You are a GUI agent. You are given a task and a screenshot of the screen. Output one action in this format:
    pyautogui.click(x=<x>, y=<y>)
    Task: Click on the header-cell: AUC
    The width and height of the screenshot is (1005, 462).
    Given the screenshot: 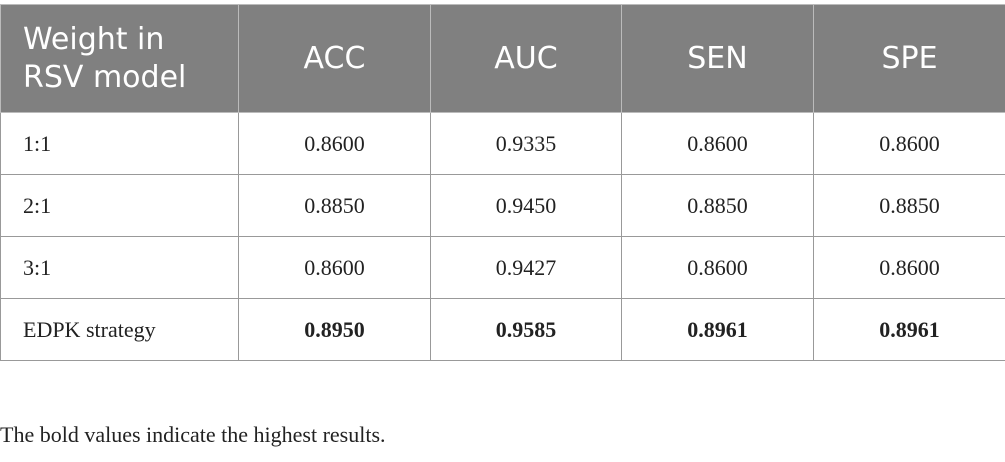 What is the action you would take?
    pyautogui.click(x=526, y=58)
    